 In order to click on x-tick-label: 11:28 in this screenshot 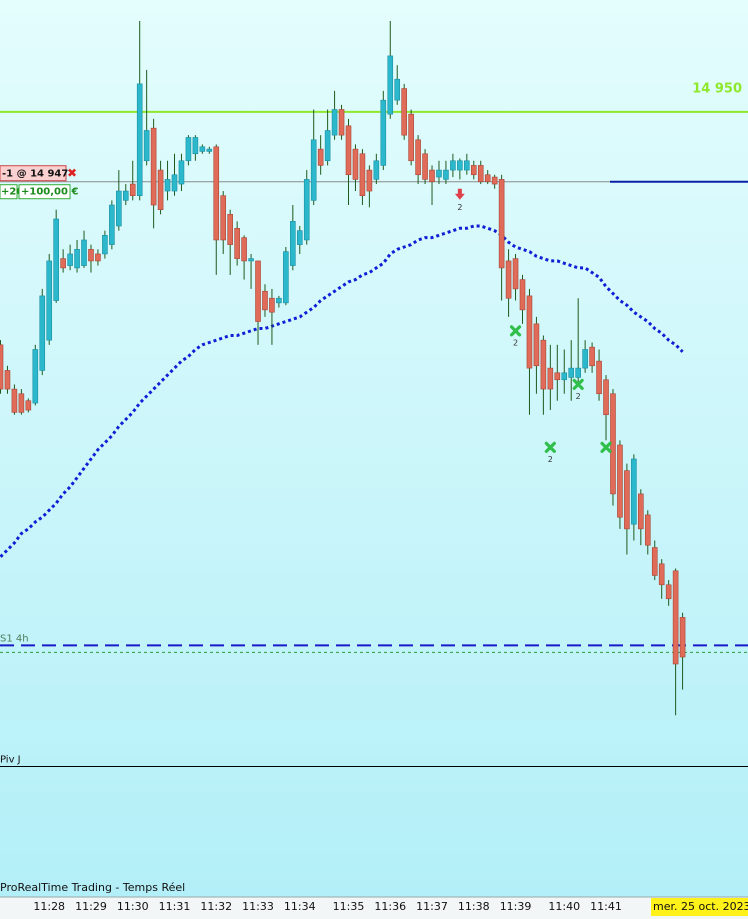, I will do `click(49, 906)`.